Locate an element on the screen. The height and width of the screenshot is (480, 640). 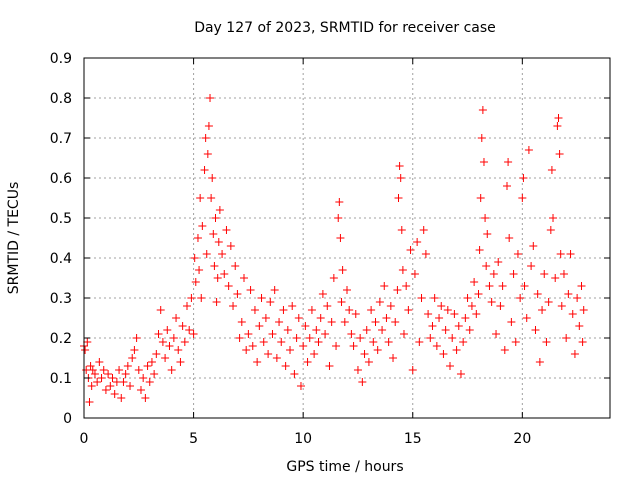
x-axis-label: GPS time / hours is located at coordinates (344, 467).